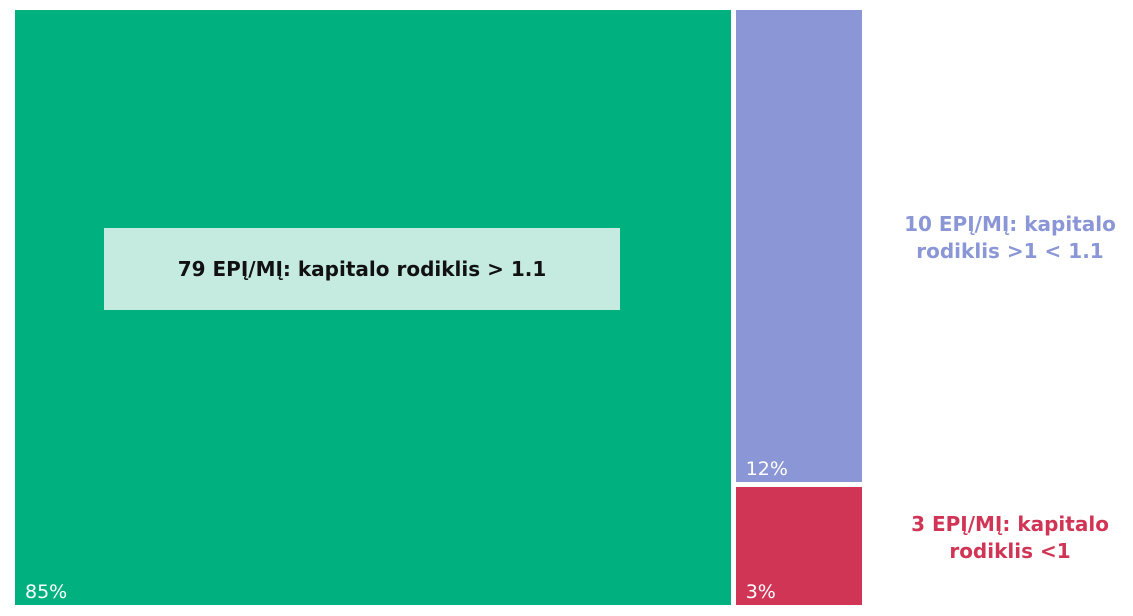 The width and height of the screenshot is (1133, 616). Describe the element at coordinates (1010, 237) in the screenshot. I see `tile-label: 10 EPĮ/MĮ: kapitalo rodiklis >1 < 1.1` at that location.